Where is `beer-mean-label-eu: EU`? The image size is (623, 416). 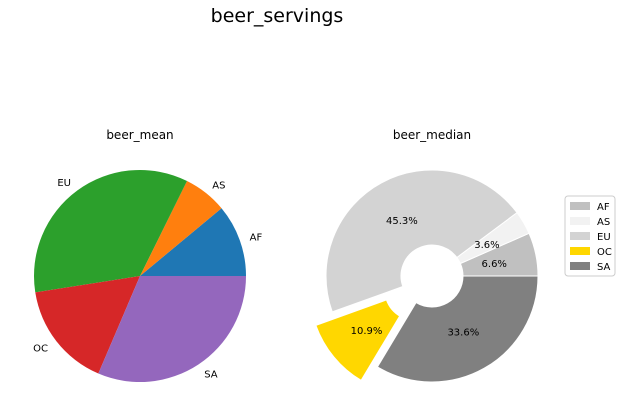 beer-mean-label-eu: EU is located at coordinates (64, 183).